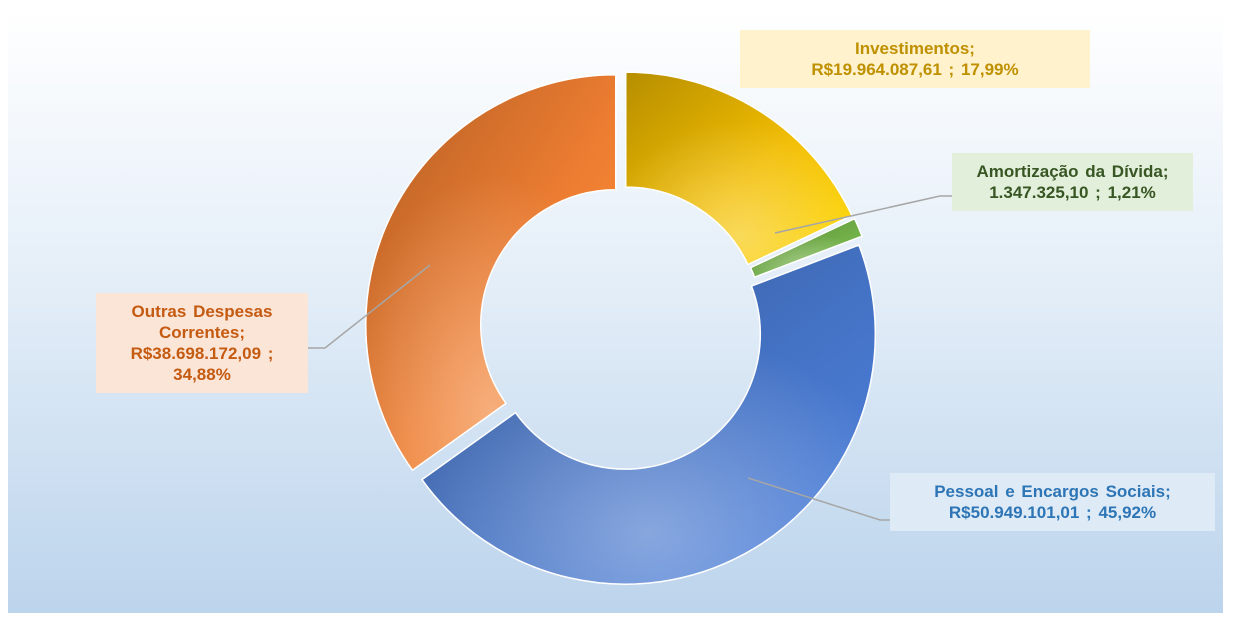 The height and width of the screenshot is (627, 1233). What do you see at coordinates (915, 69) in the screenshot?
I see `value-label: R$19.964.087,61 ; 17,99%` at bounding box center [915, 69].